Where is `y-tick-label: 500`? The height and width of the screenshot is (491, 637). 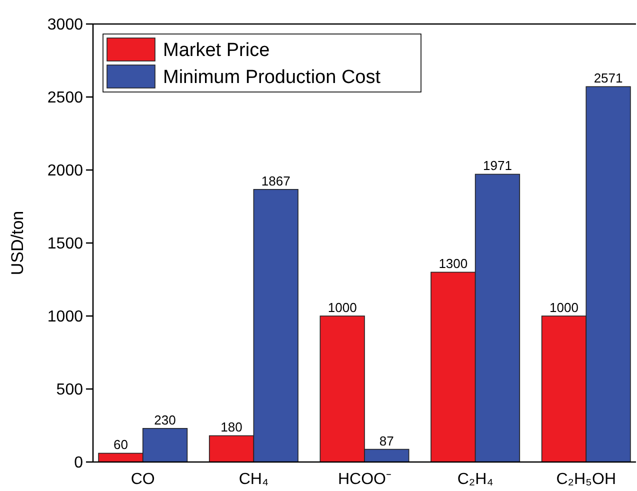 y-tick-label: 500 is located at coordinates (70, 390).